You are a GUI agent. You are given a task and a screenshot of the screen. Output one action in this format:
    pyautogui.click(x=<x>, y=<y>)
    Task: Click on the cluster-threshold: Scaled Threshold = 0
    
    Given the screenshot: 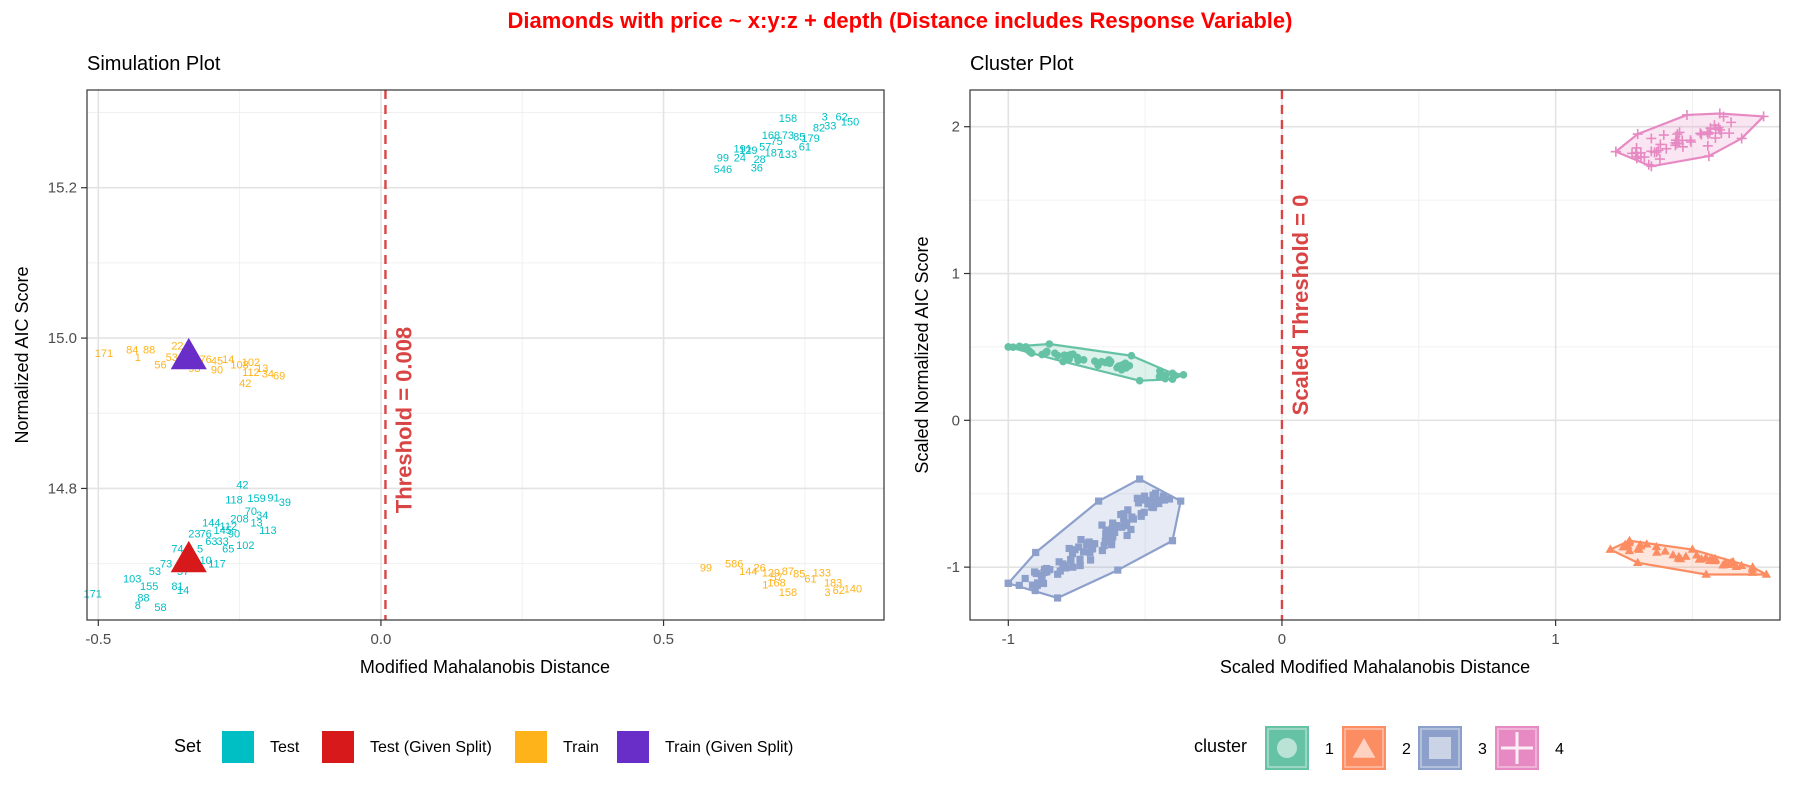 What is the action you would take?
    pyautogui.click(x=1296, y=355)
    